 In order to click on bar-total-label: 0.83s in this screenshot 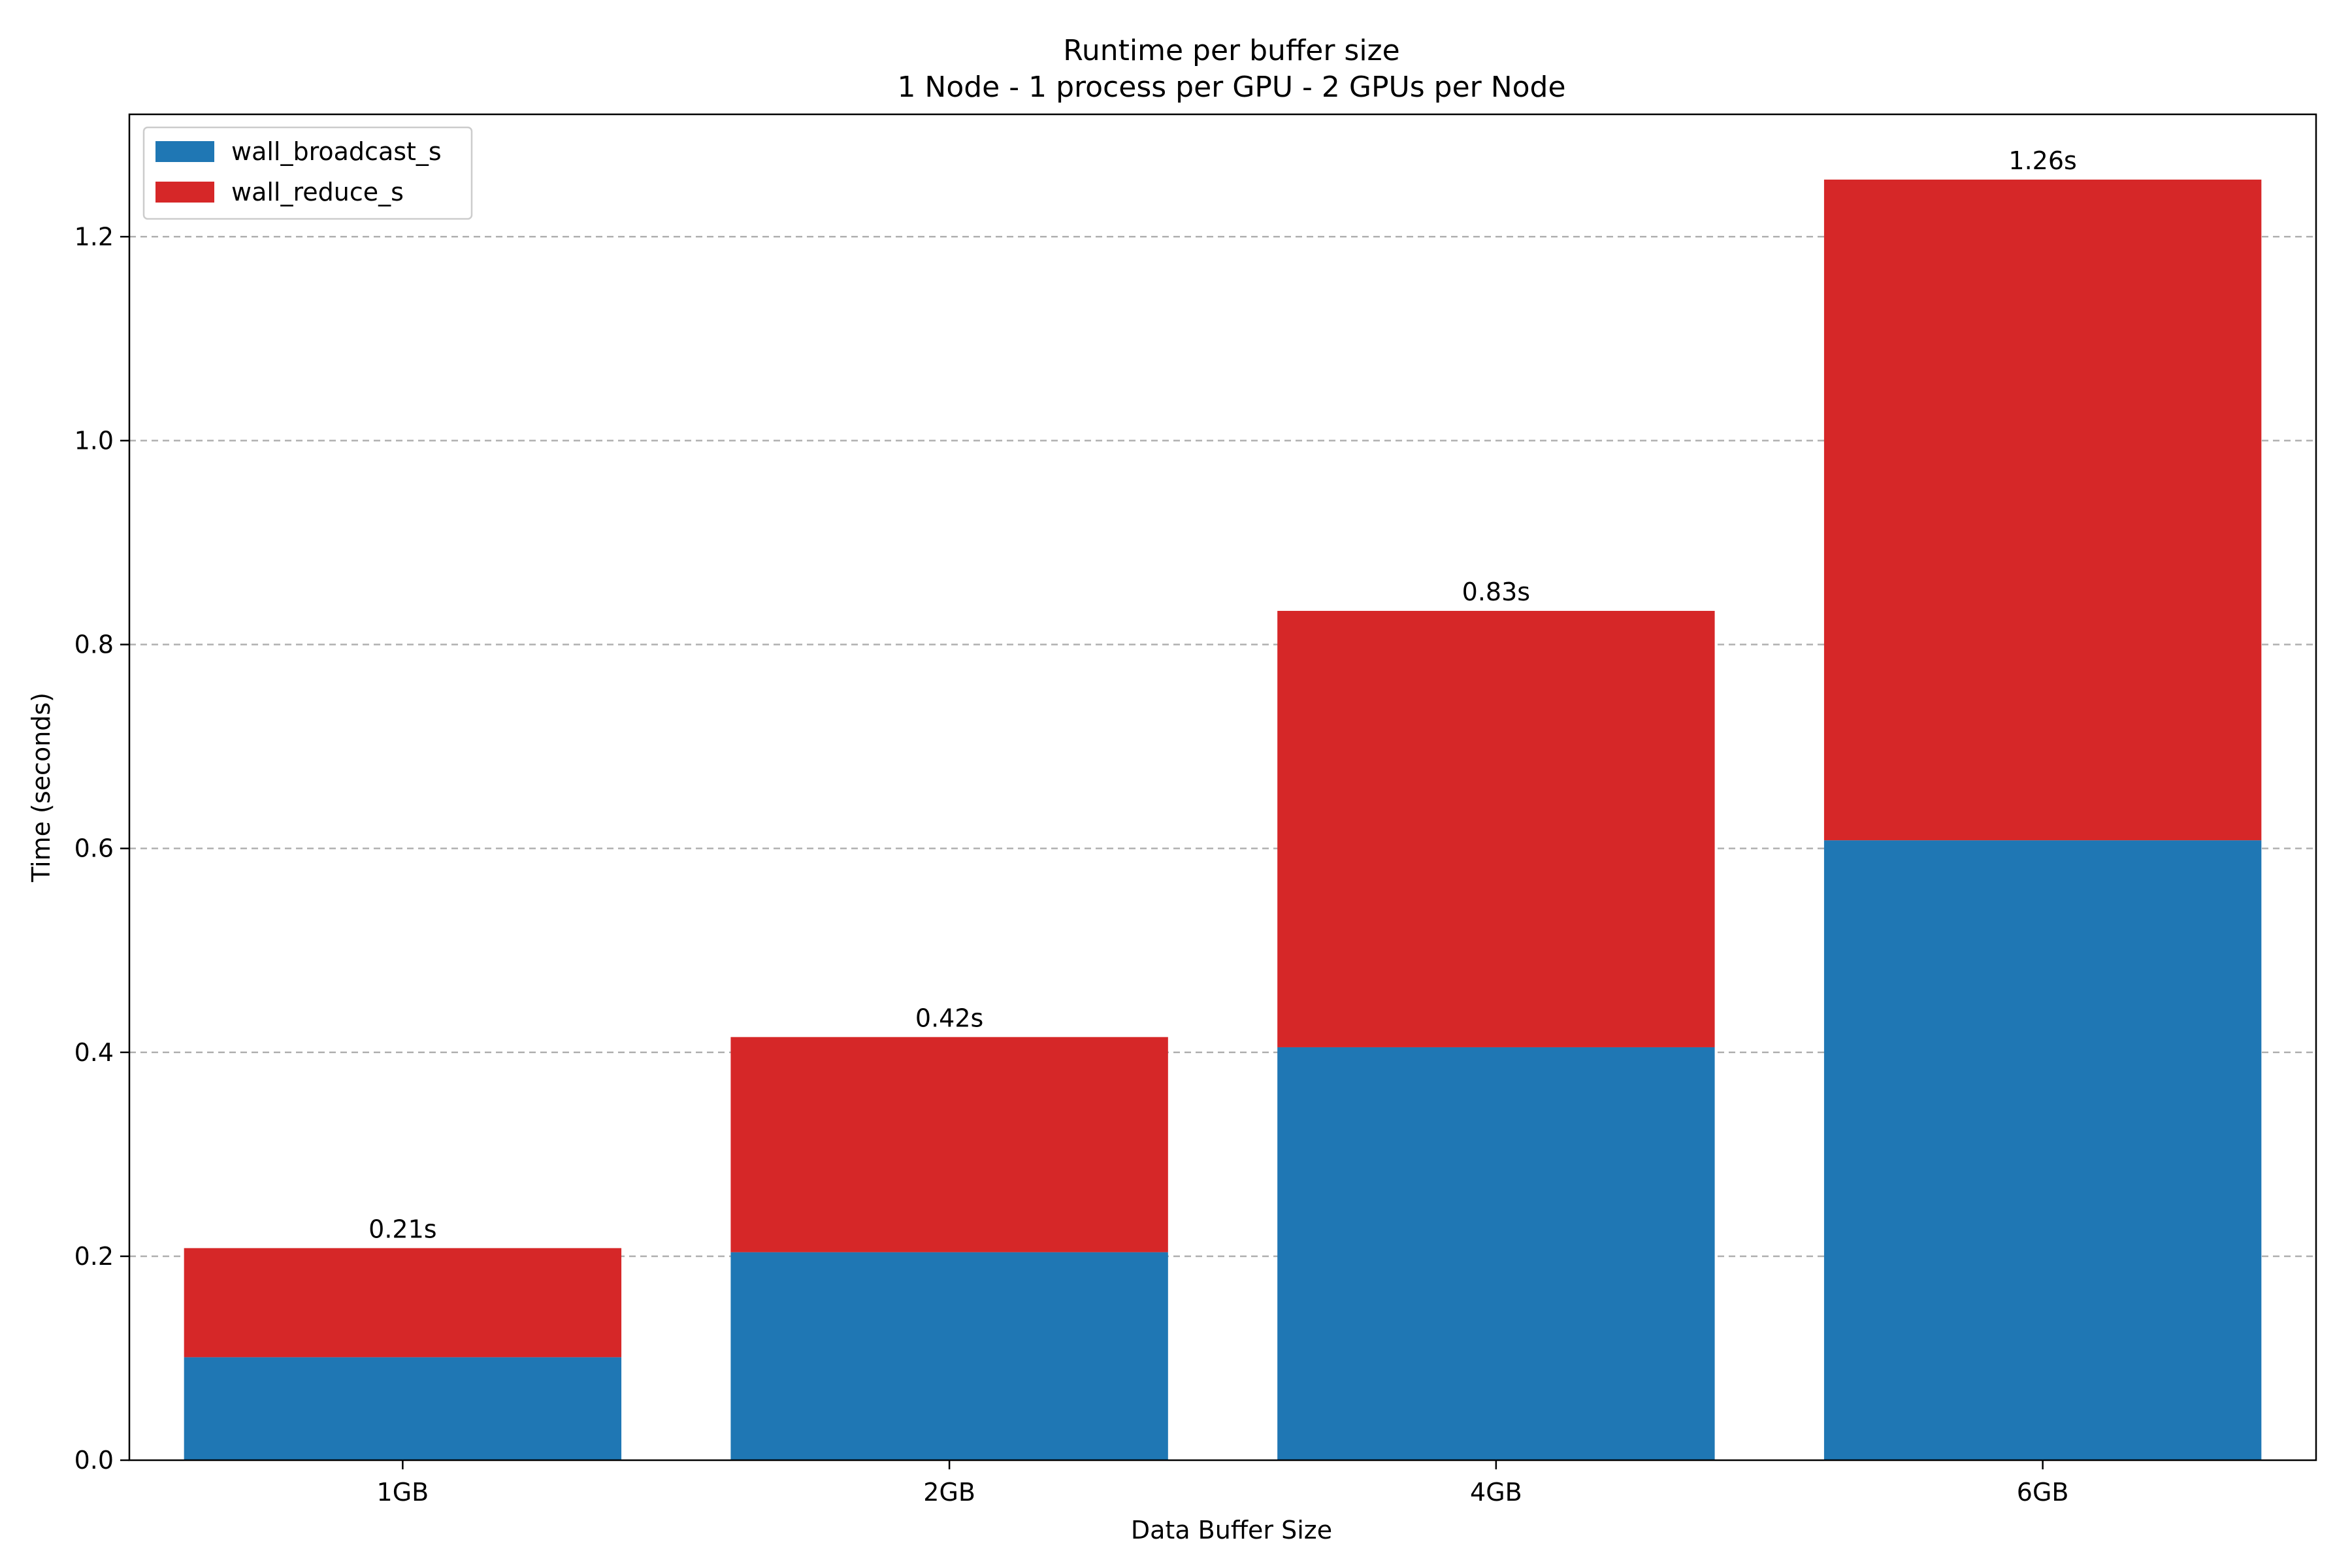, I will do `click(1496, 592)`.